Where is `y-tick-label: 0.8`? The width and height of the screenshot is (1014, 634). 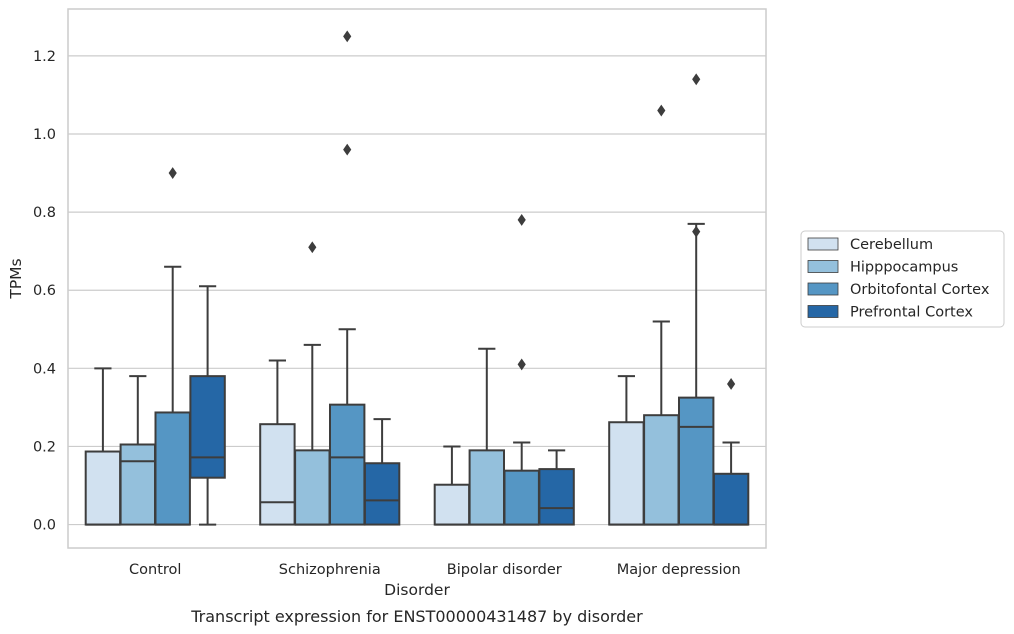 y-tick-label: 0.8 is located at coordinates (44, 213).